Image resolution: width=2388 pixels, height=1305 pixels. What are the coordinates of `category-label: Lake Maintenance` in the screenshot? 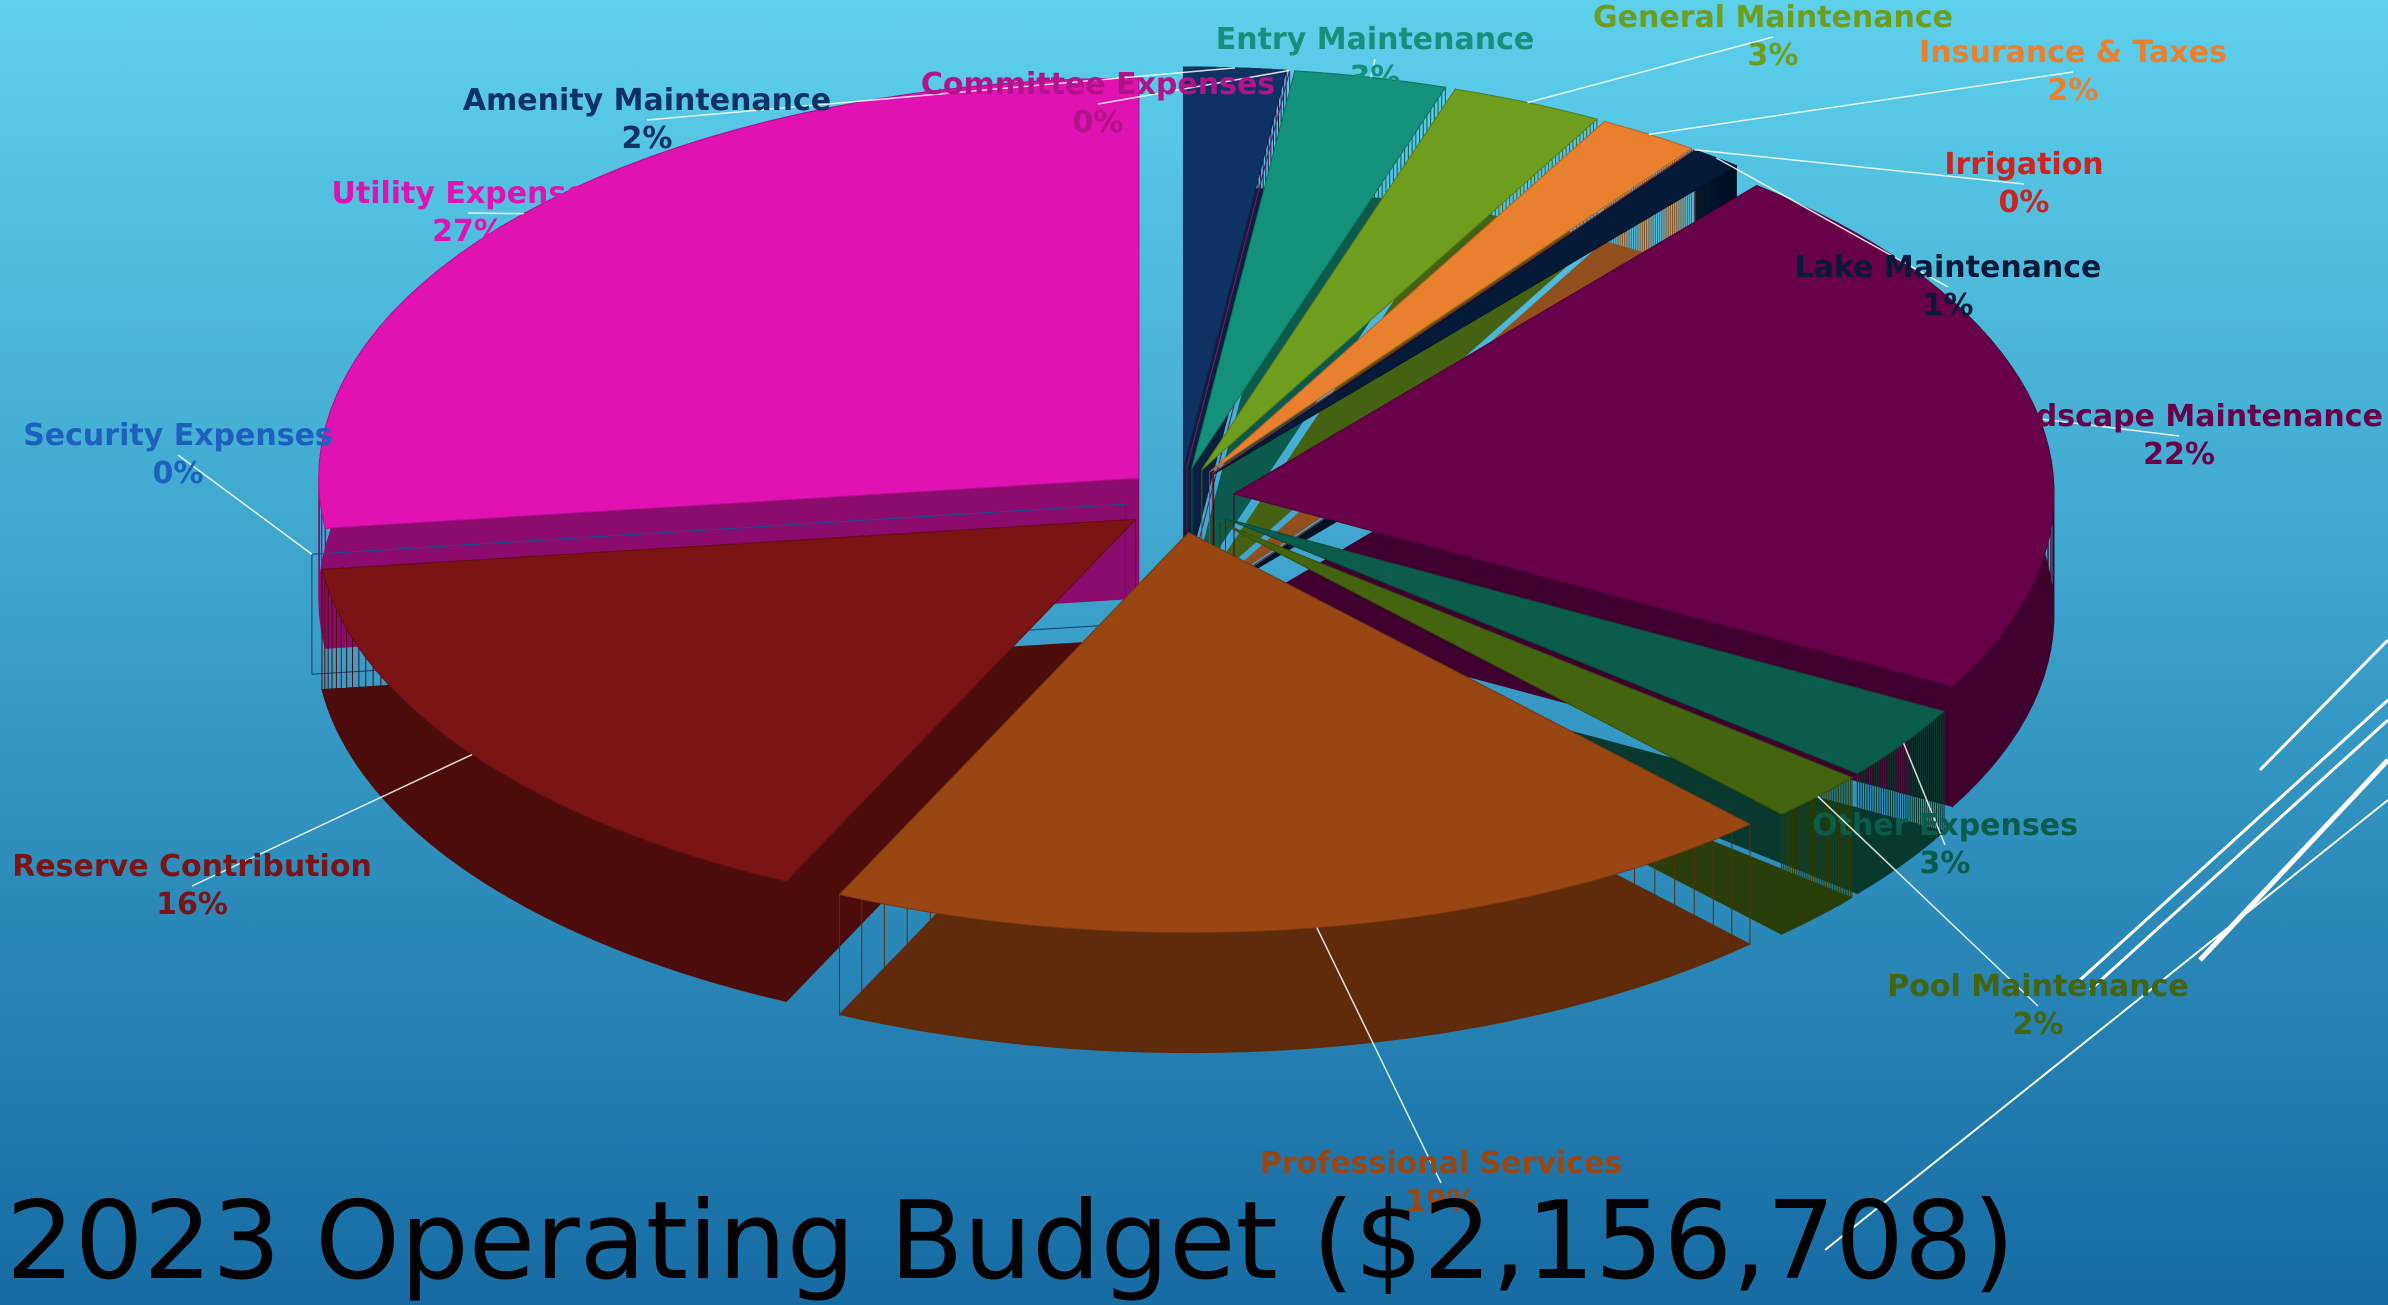 It's located at (1948, 267).